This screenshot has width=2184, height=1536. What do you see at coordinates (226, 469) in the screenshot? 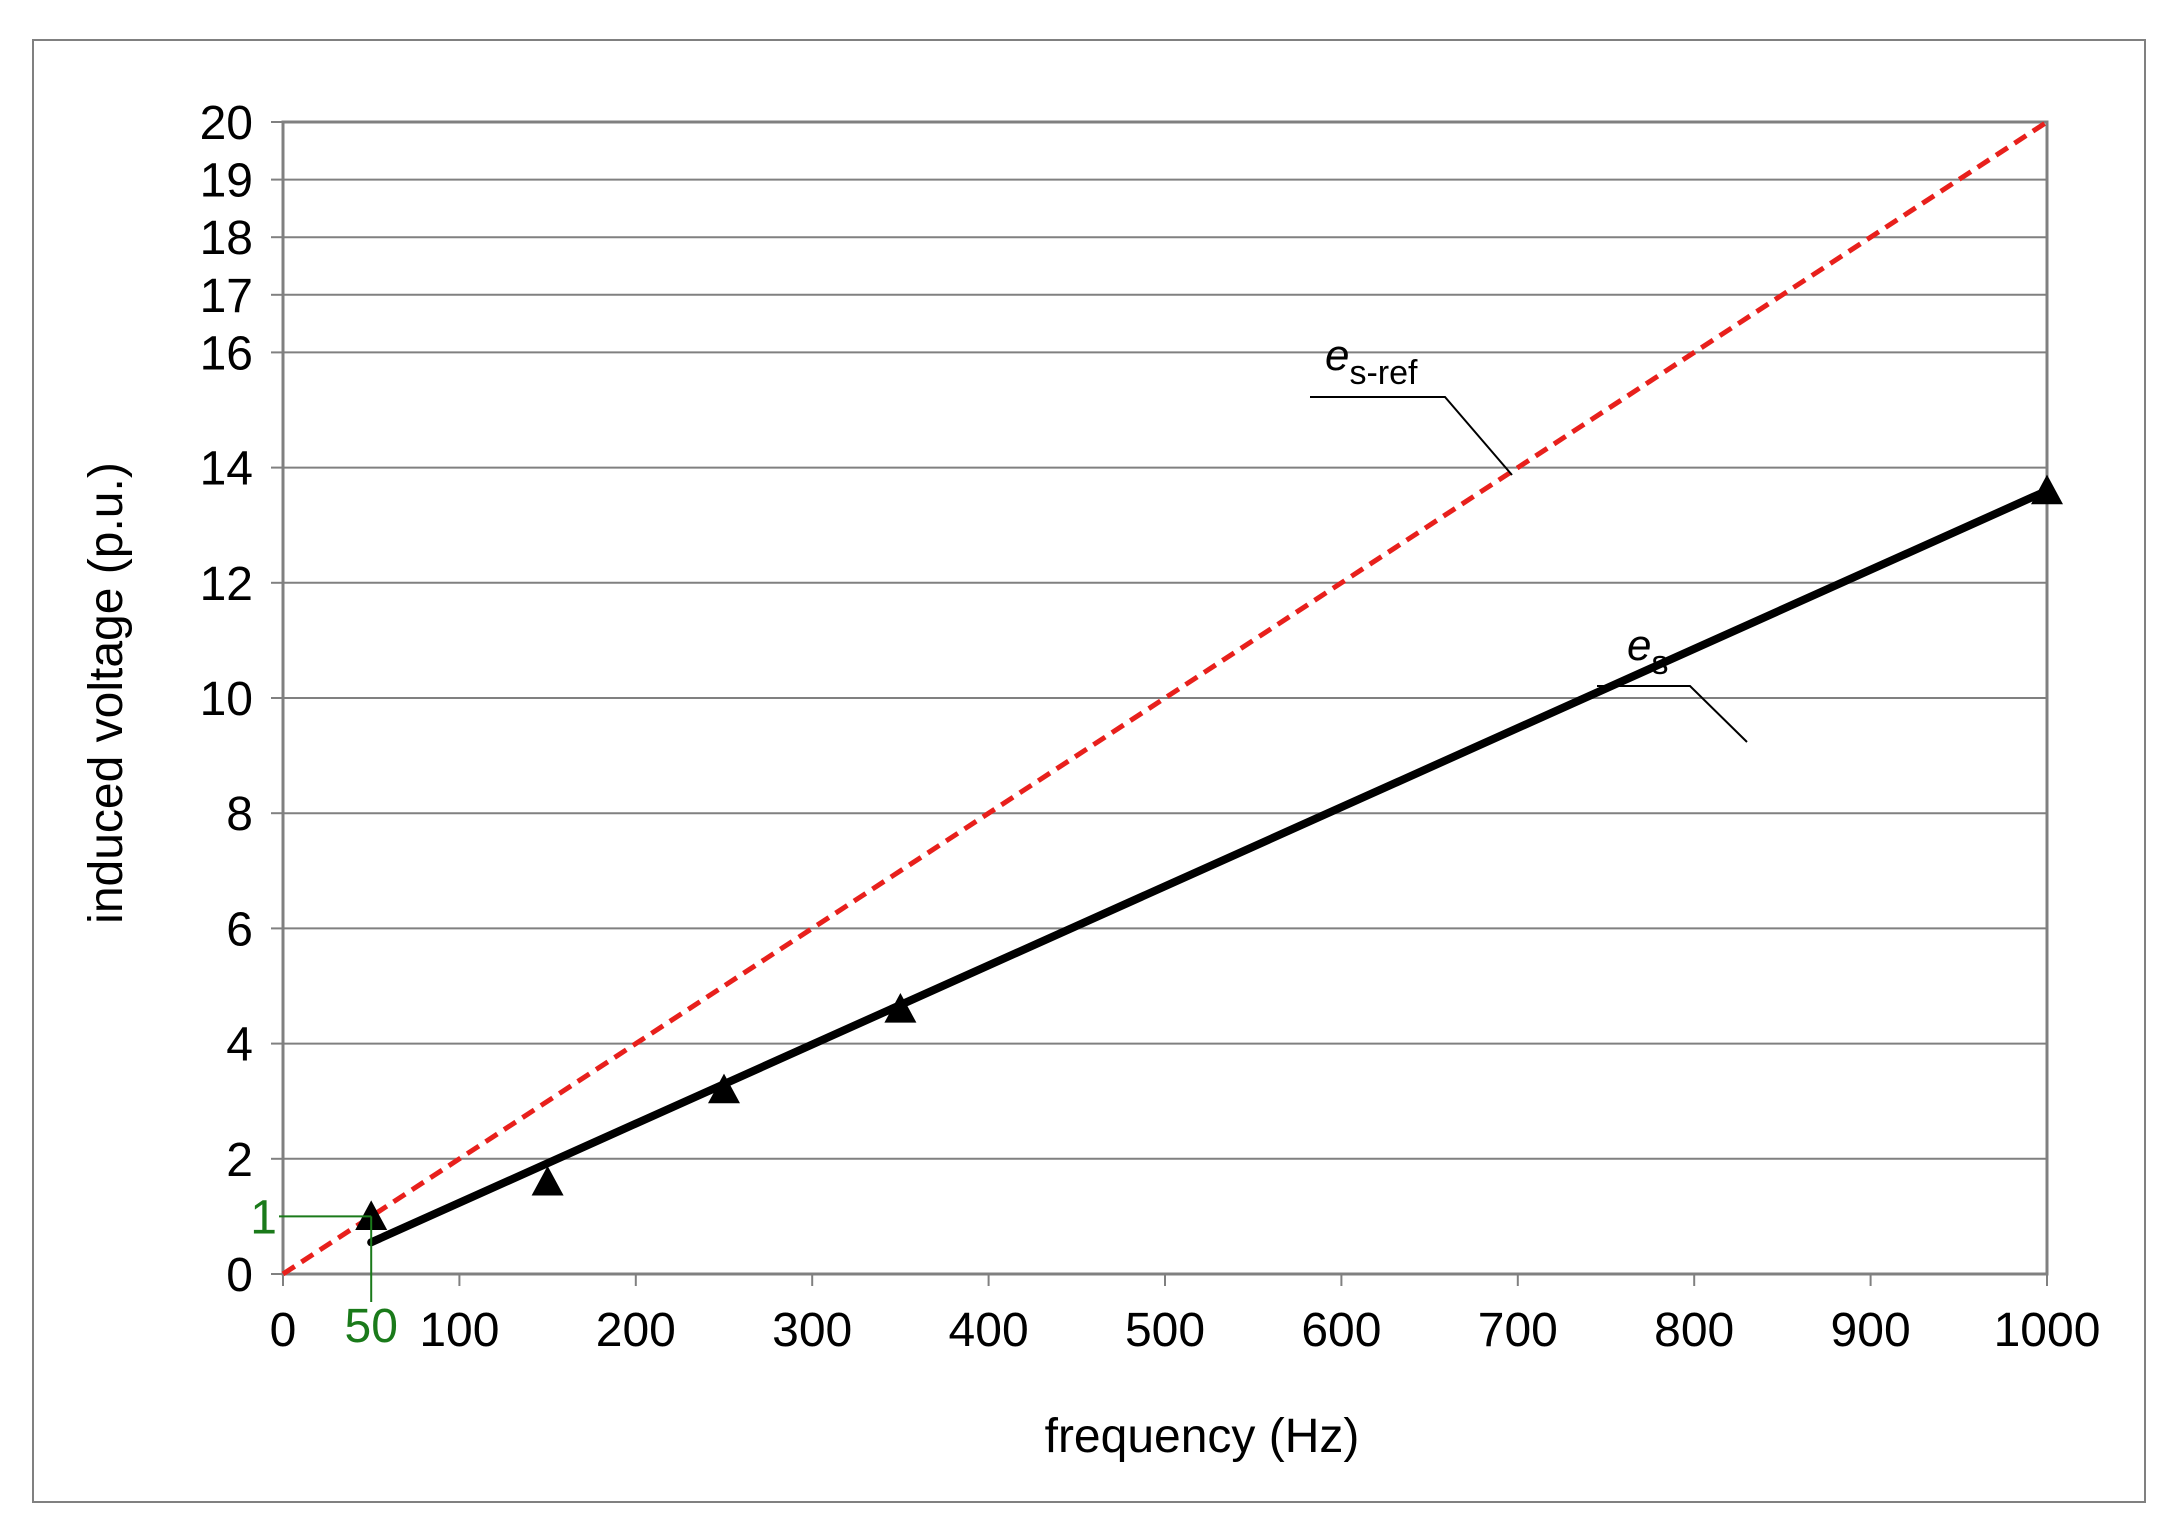
I see `y-tick-label: 14` at bounding box center [226, 469].